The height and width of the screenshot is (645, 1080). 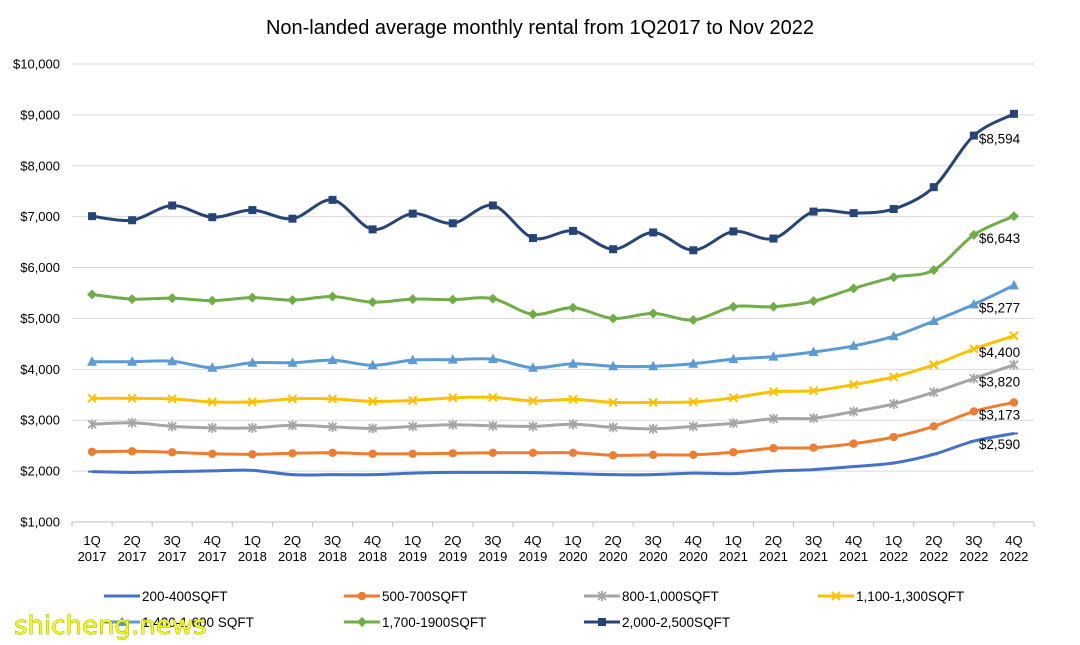 I want to click on y-tick-label: $3,000, so click(x=40, y=420).